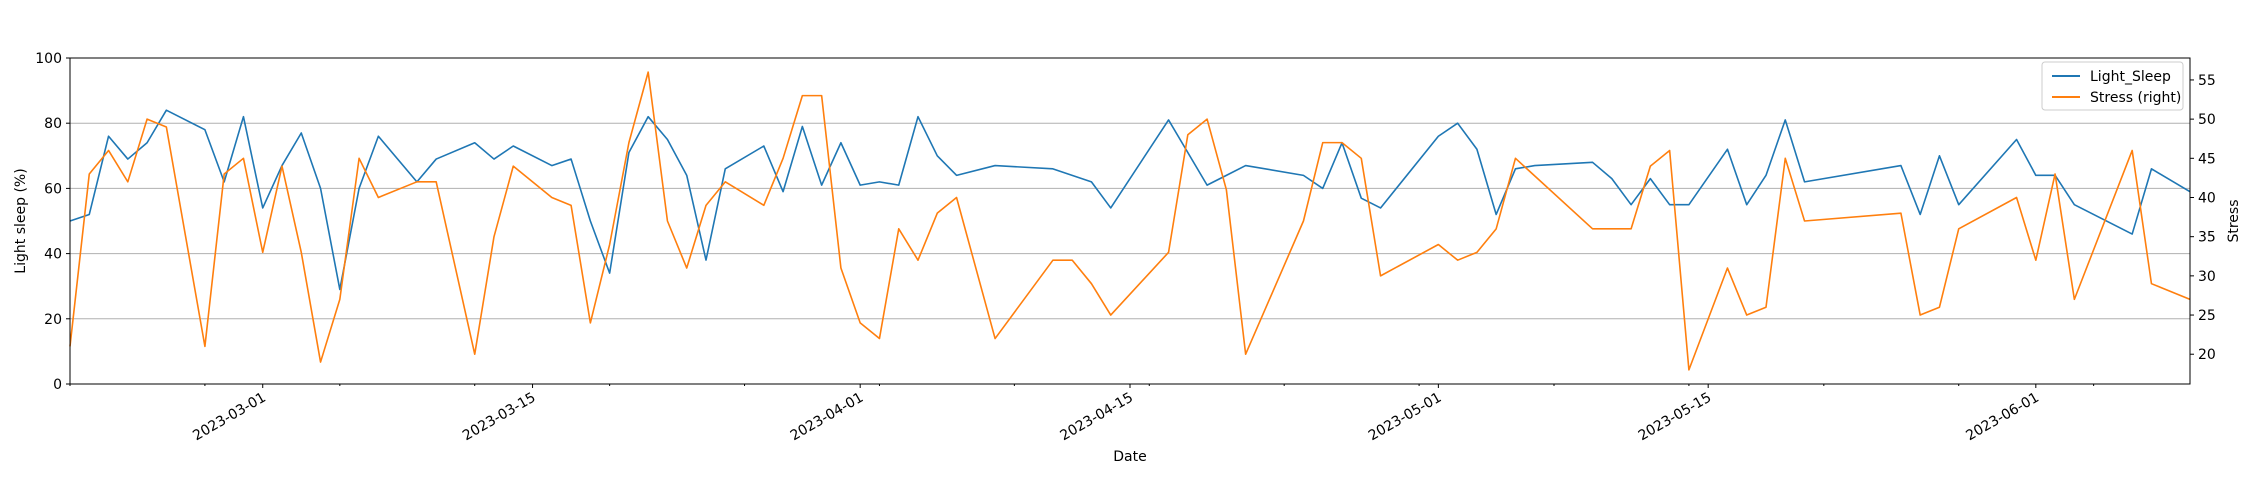  Describe the element at coordinates (2207, 277) in the screenshot. I see `y-right-tick-label: 30` at that location.